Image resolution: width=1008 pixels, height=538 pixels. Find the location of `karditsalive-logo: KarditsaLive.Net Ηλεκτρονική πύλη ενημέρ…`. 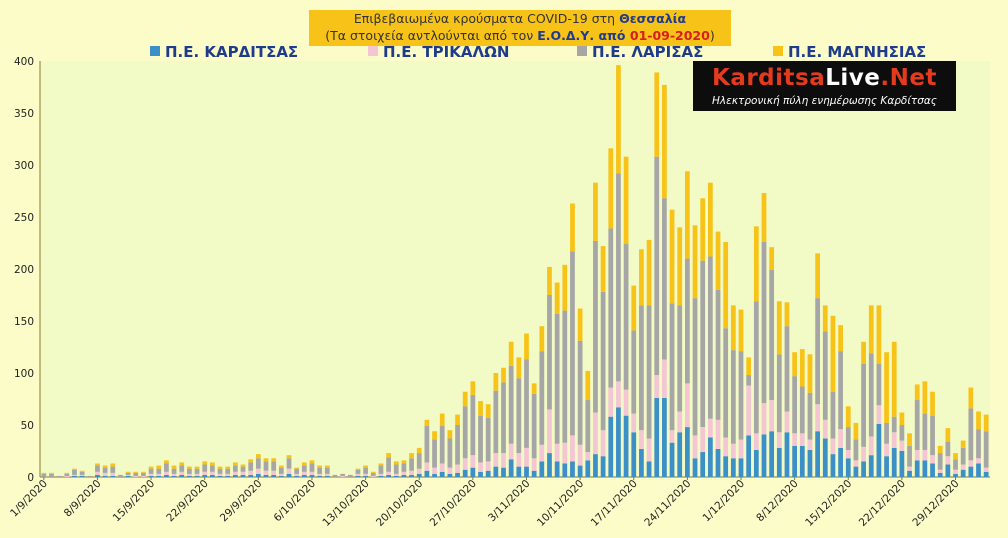

karditsalive-logo: KarditsaLive.Net Ηλεκτρονική πύλη ενημέρ… is located at coordinates (824, 86).